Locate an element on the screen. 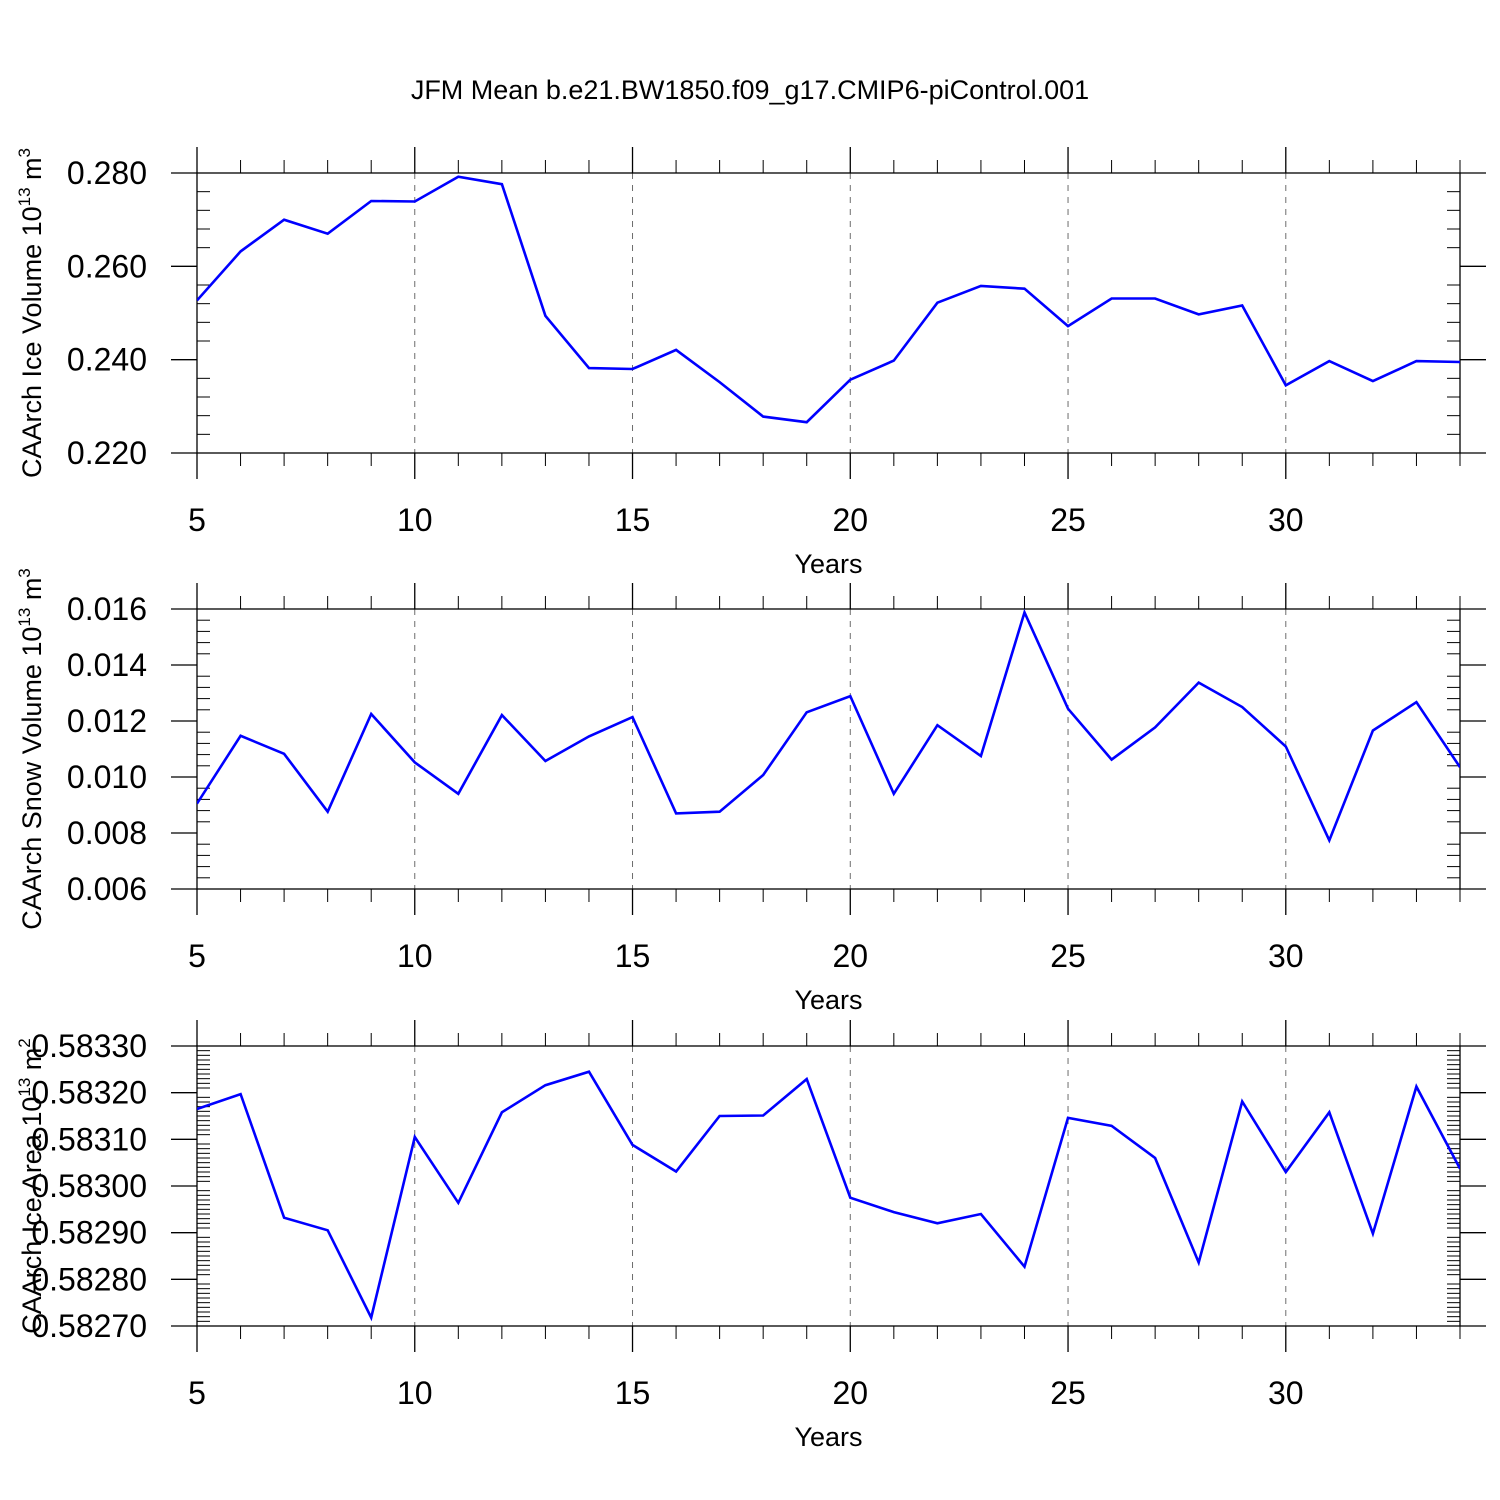 The image size is (1500, 1500). y-axis-title: CAArch Ice Area 1013 m2 is located at coordinates (31, 1186).